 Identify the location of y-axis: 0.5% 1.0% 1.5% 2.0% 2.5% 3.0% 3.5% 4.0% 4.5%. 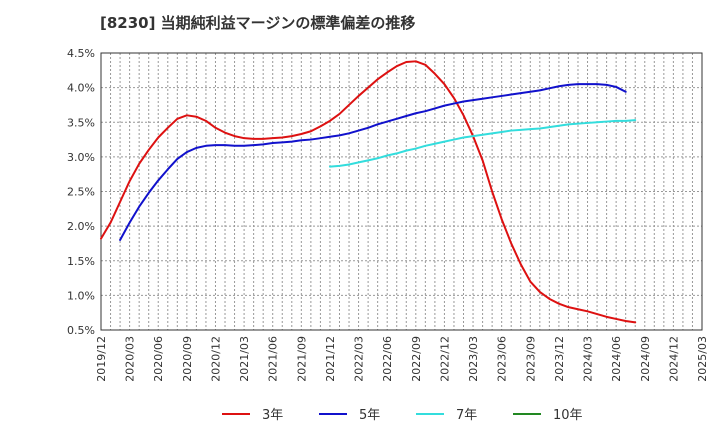
(81, 192).